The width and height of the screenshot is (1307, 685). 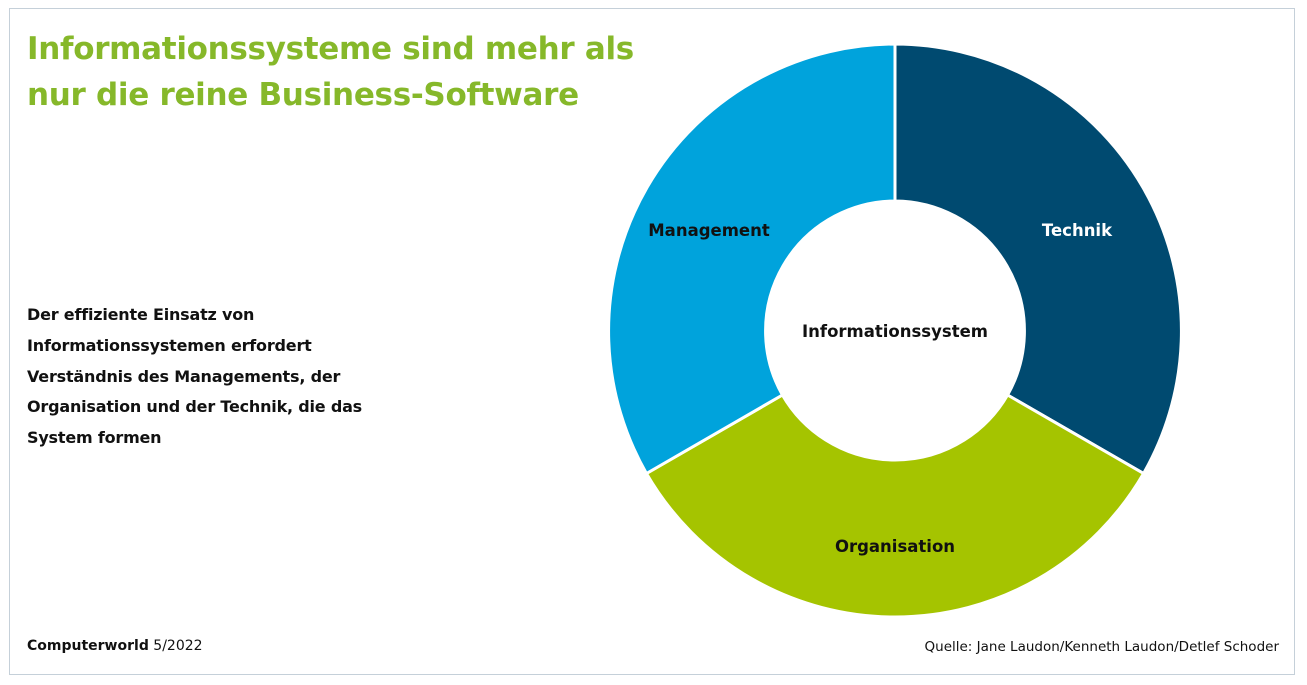 What do you see at coordinates (88, 646) in the screenshot?
I see `footer-brand: Computerworld` at bounding box center [88, 646].